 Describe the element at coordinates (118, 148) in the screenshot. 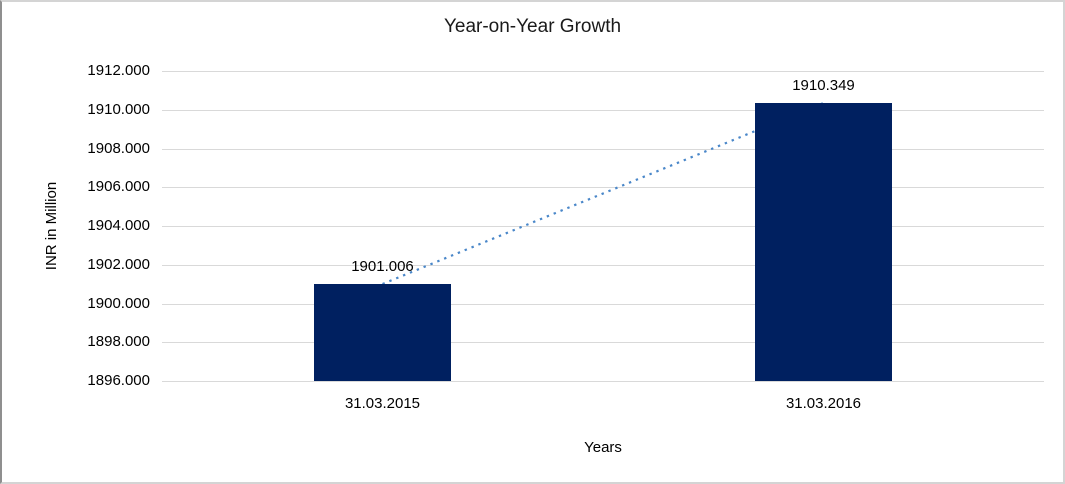

I see `y-tick-label: 1908.000` at that location.